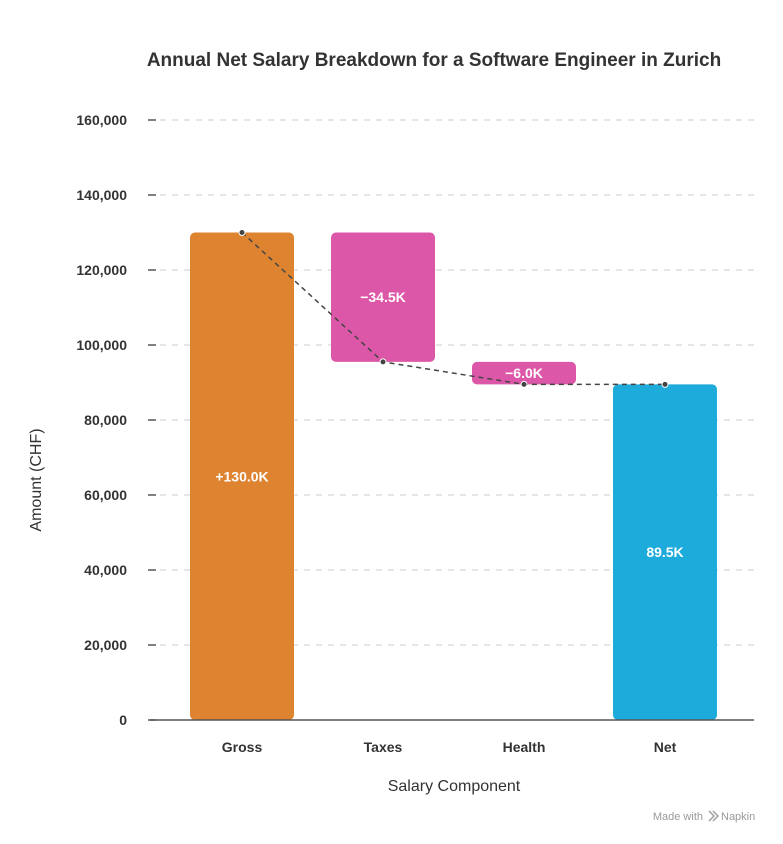 The image size is (783, 844). I want to click on bar-taxes, so click(383, 297).